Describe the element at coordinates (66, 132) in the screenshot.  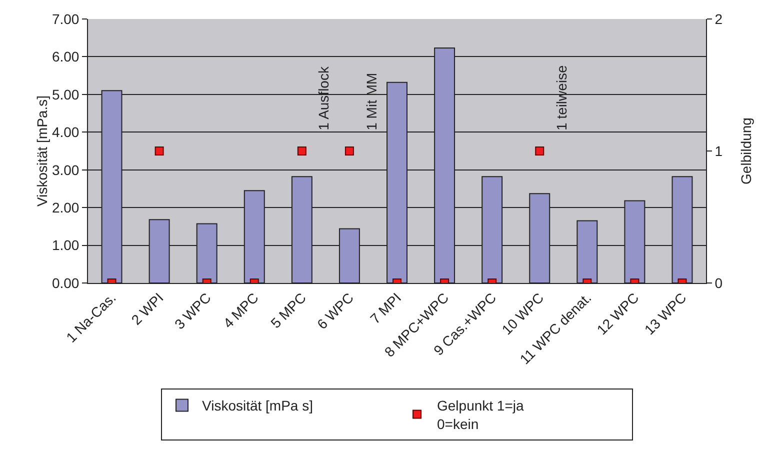
I see `y-tick-label: 4.00` at that location.